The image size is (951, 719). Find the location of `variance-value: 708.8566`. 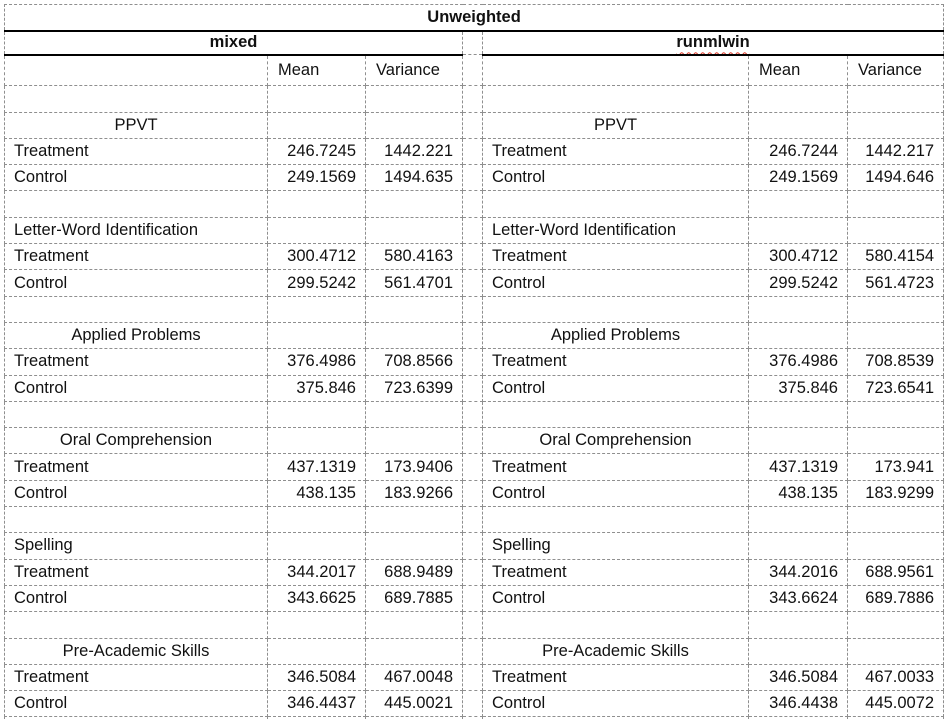

variance-value: 708.8566 is located at coordinates (414, 362).